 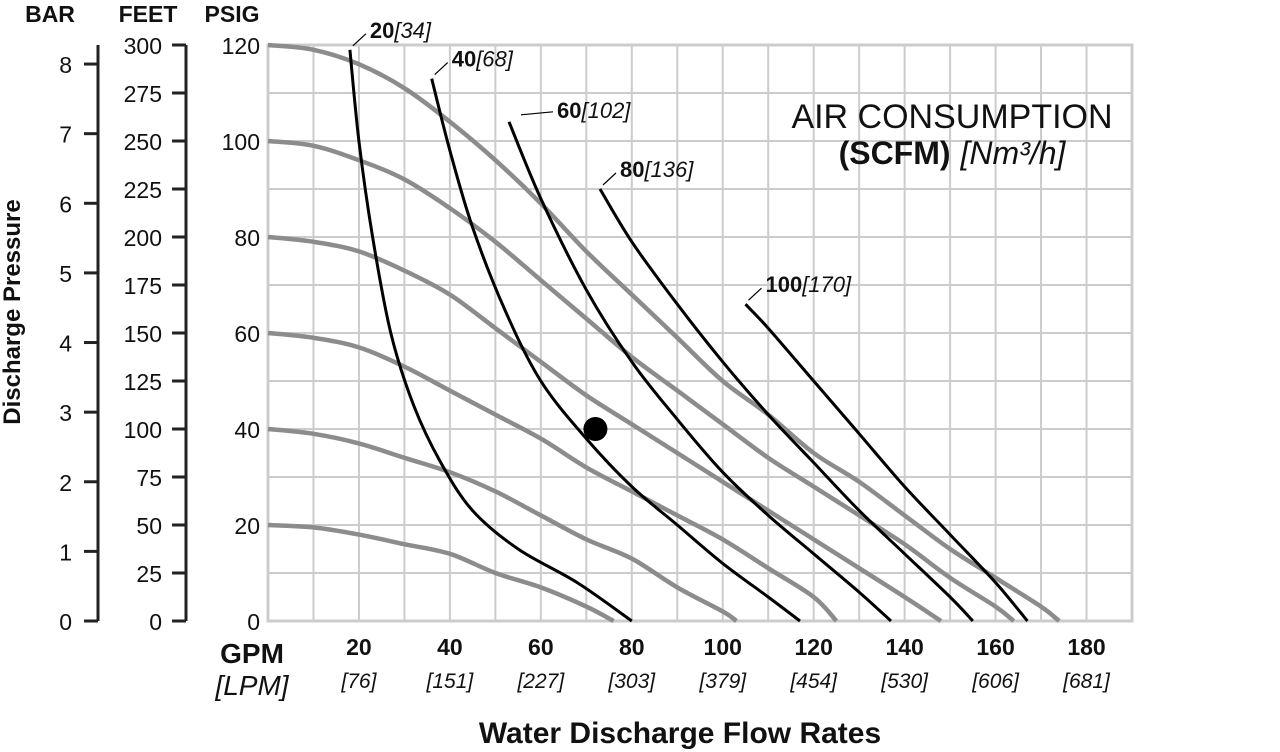 I want to click on x-tick-label: 100, so click(x=723, y=647).